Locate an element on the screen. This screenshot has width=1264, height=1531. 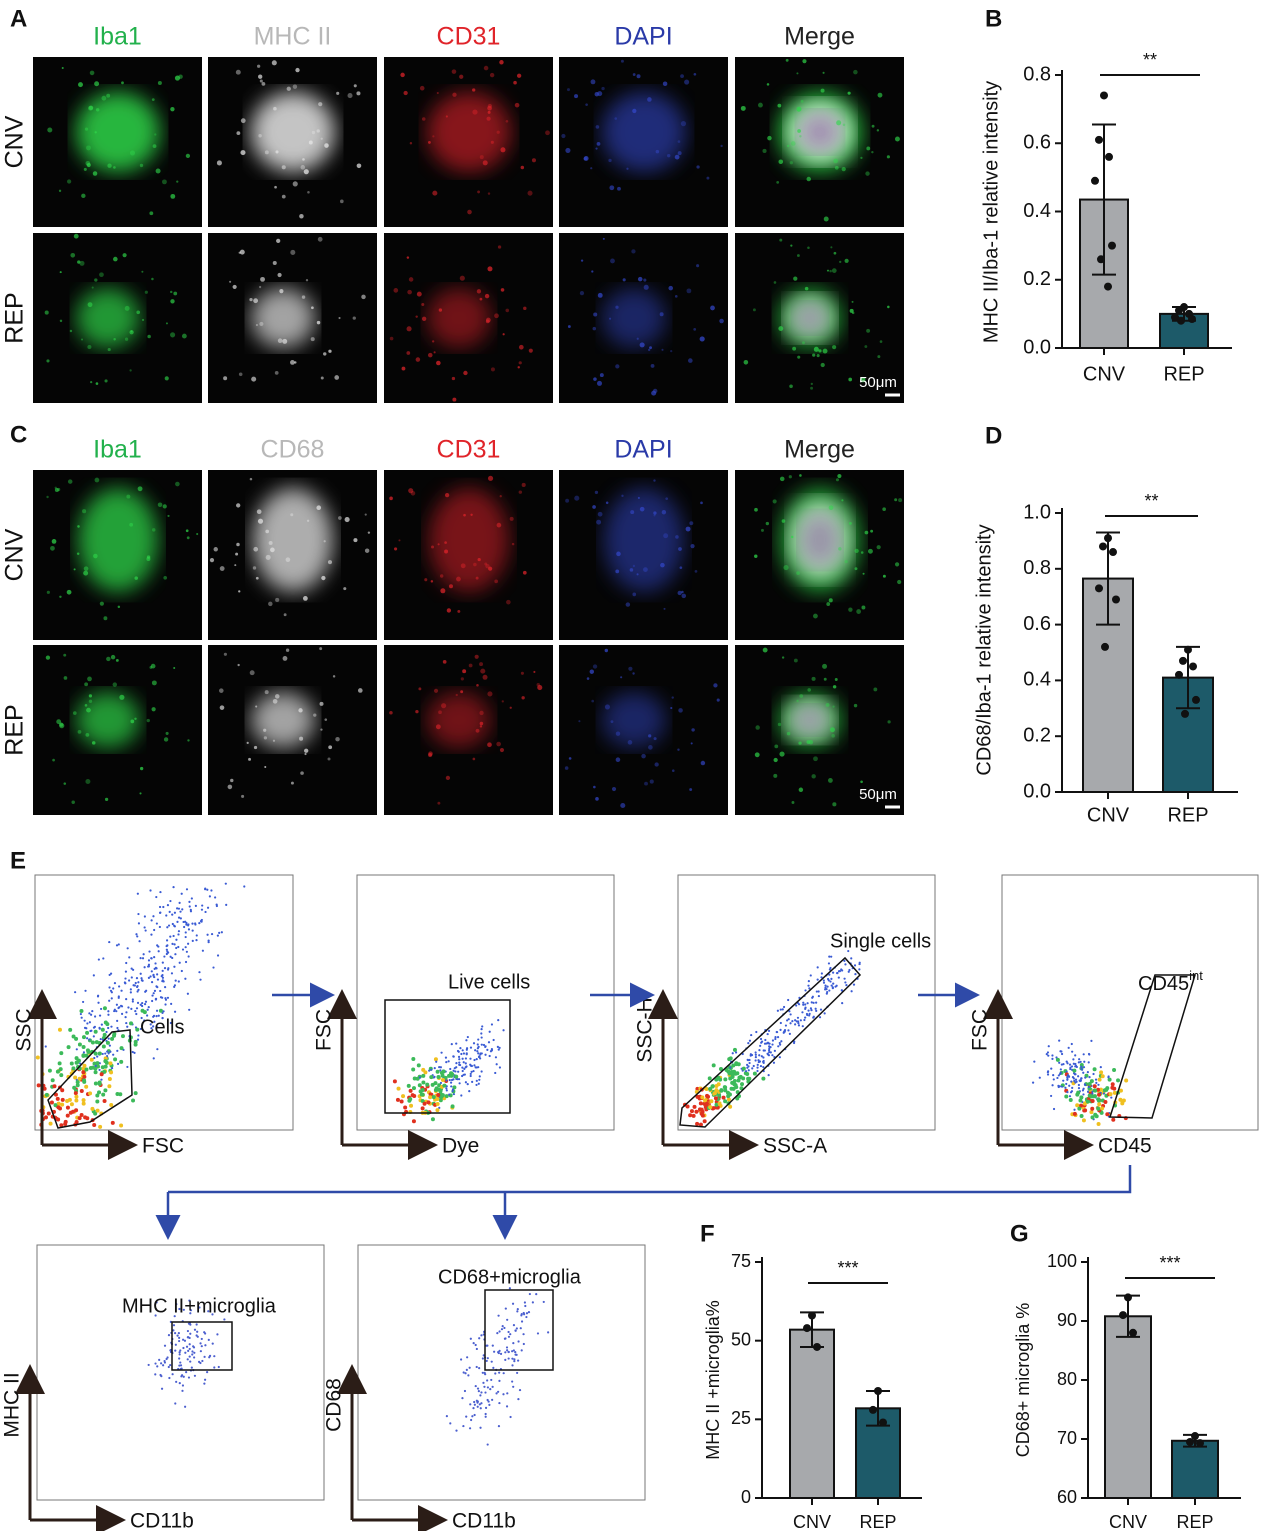
y-tick-label: 0.6 is located at coordinates (1037, 143).